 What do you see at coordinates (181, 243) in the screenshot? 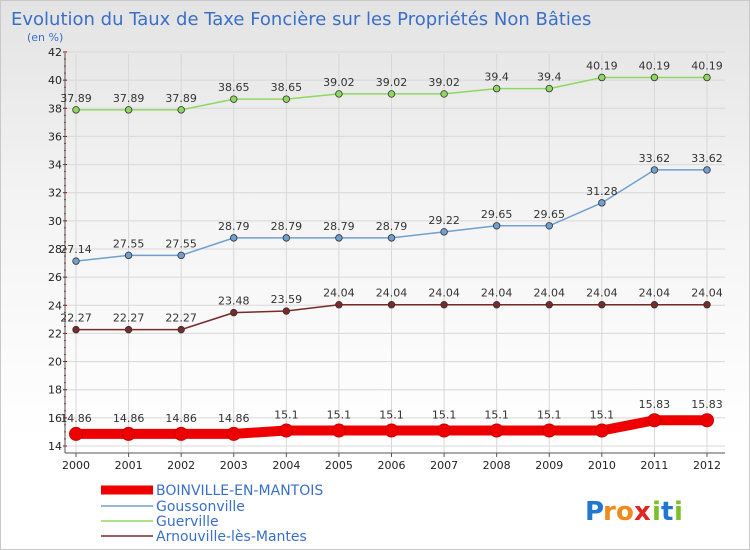
I see `data-label: 27.55` at bounding box center [181, 243].